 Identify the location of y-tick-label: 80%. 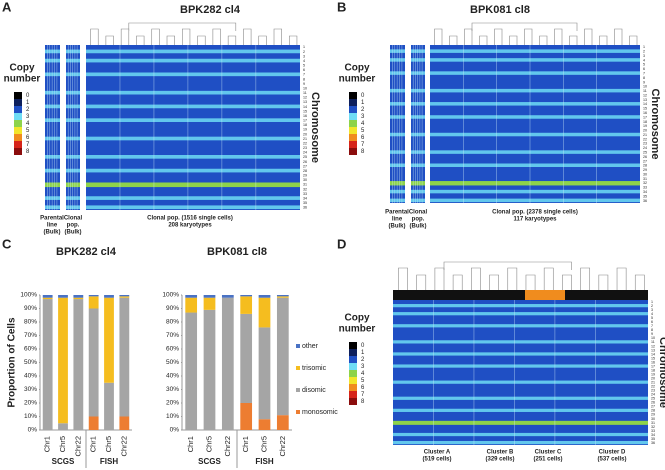
(172, 322).